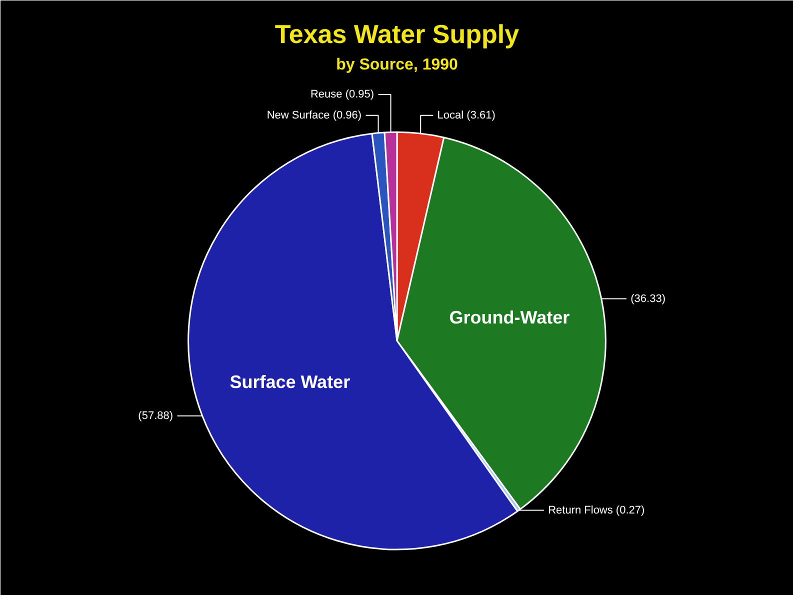  I want to click on data-label: (57.88), so click(156, 416).